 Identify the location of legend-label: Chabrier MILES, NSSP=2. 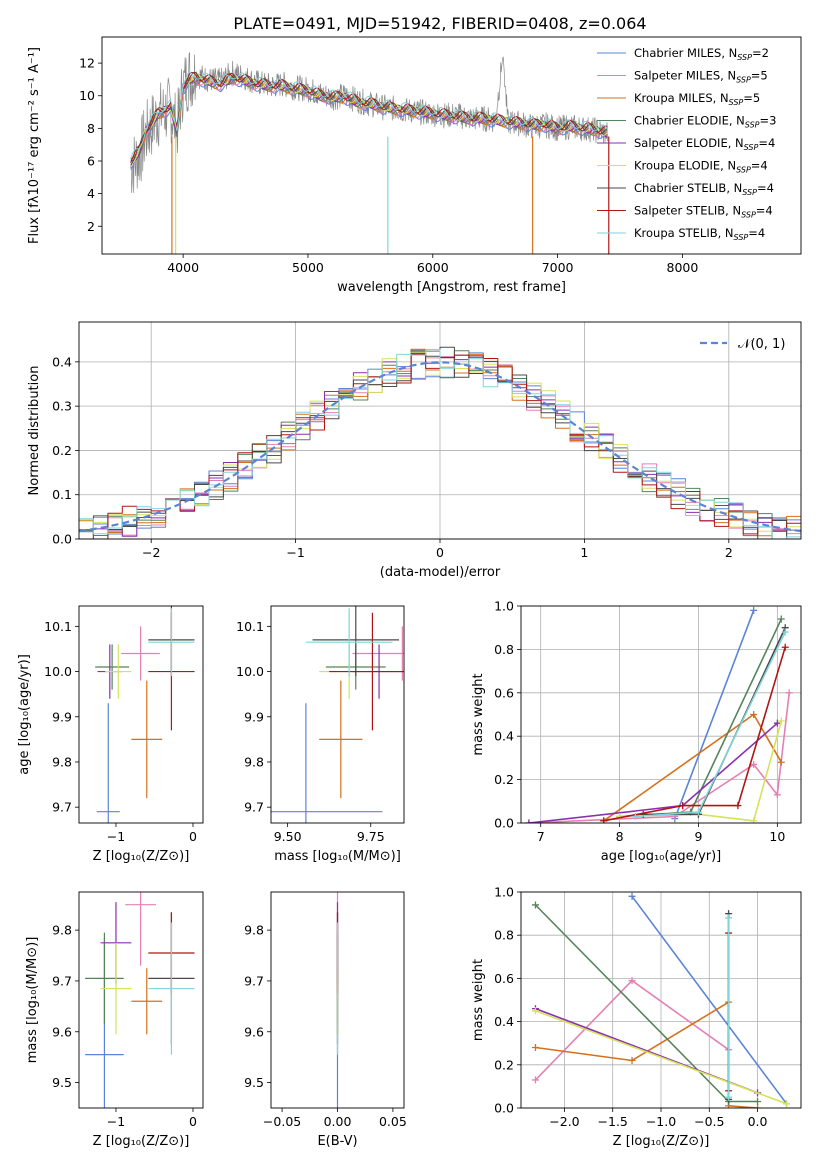
(701, 54).